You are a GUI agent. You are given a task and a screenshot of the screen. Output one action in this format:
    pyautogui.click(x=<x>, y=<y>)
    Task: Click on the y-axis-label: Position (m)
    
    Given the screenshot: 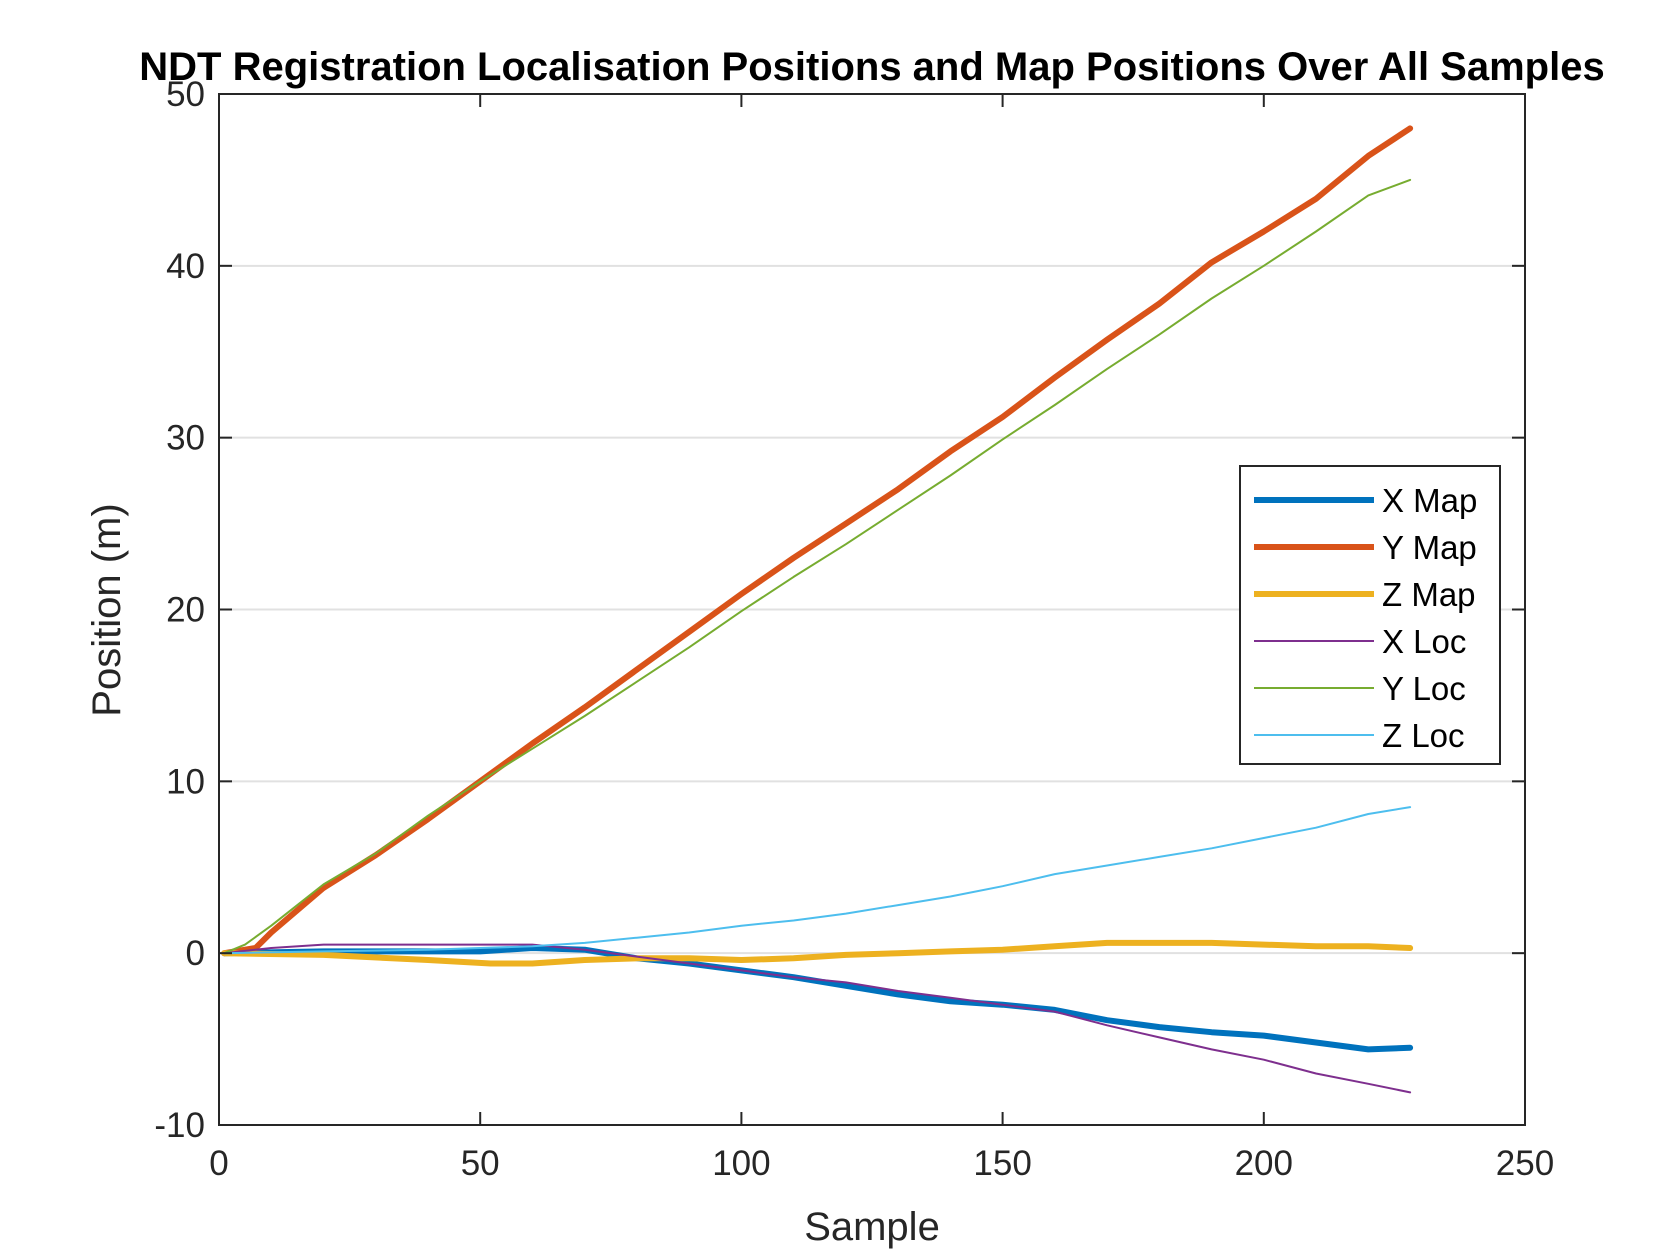 What is the action you would take?
    pyautogui.click(x=107, y=609)
    